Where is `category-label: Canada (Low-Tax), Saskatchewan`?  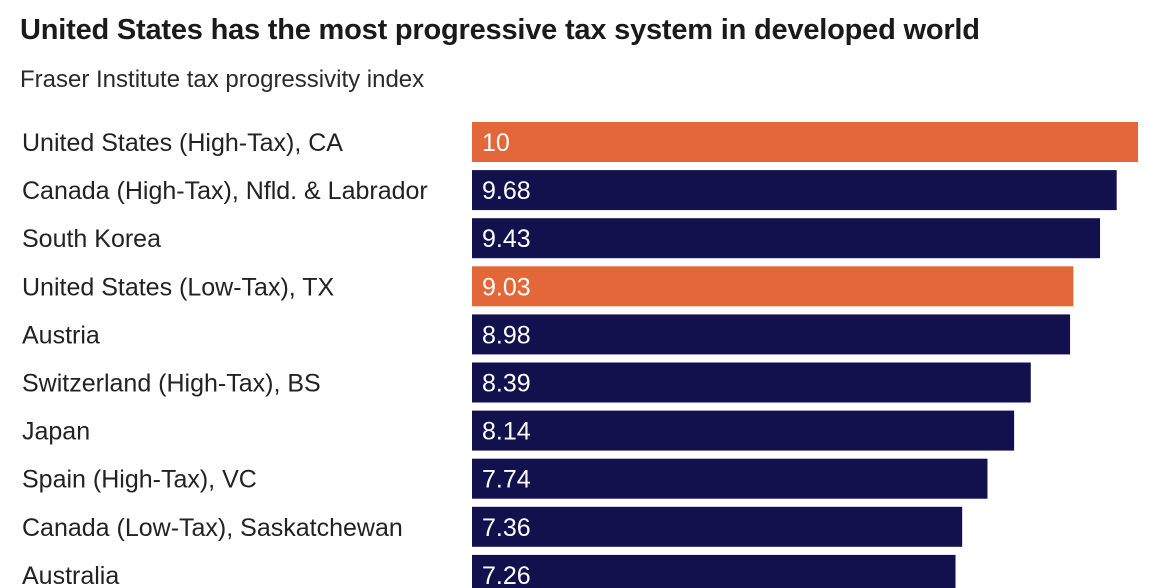 category-label: Canada (Low-Tax), Saskatchewan is located at coordinates (212, 528).